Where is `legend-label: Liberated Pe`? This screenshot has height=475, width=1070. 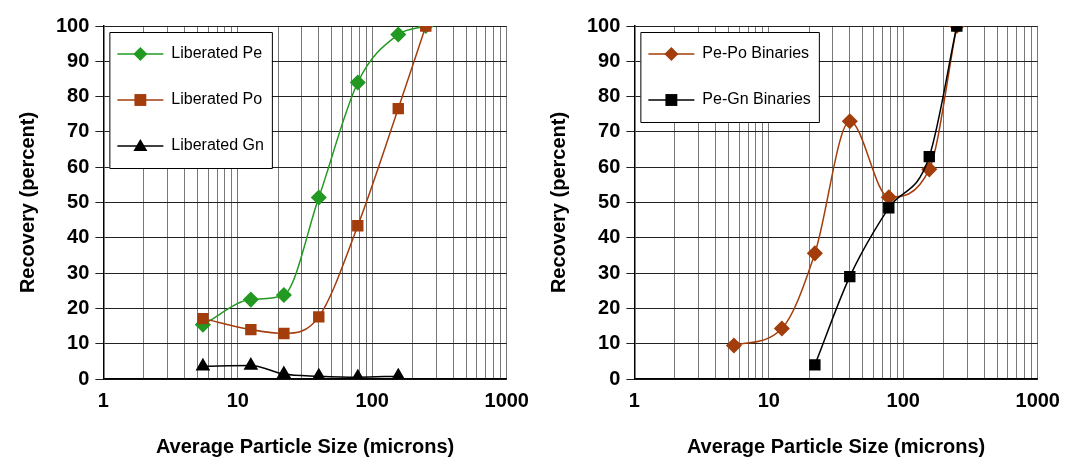 legend-label: Liberated Pe is located at coordinates (217, 53).